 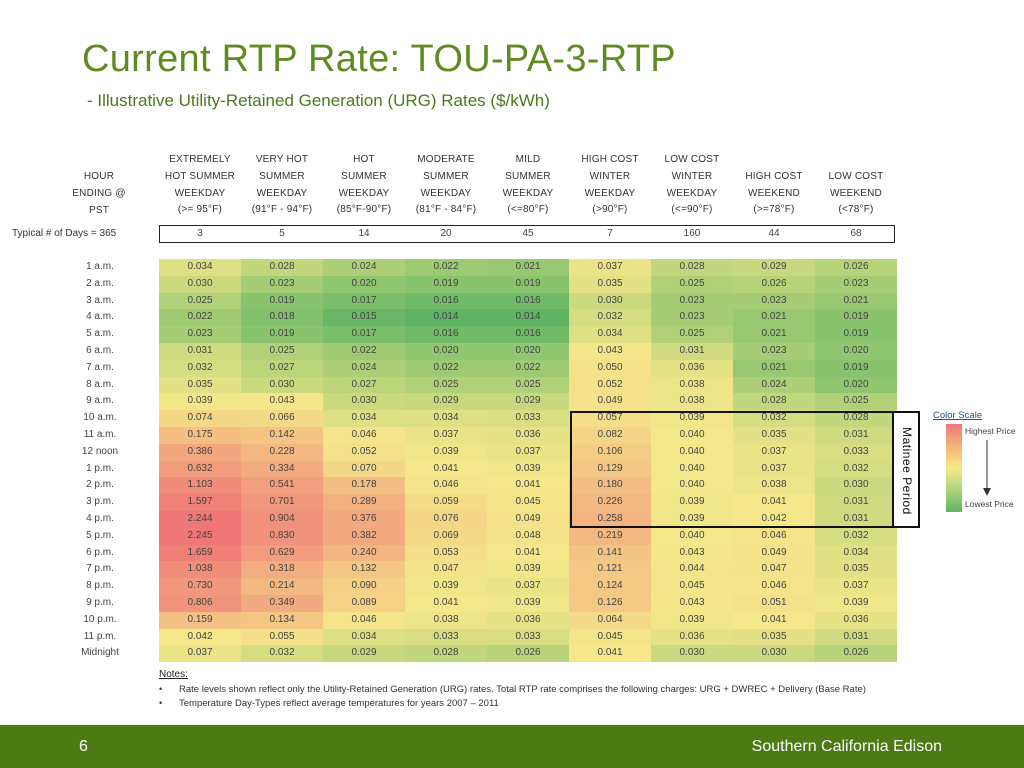 What do you see at coordinates (100, 619) in the screenshot?
I see `hour-label: 10 p.m.` at bounding box center [100, 619].